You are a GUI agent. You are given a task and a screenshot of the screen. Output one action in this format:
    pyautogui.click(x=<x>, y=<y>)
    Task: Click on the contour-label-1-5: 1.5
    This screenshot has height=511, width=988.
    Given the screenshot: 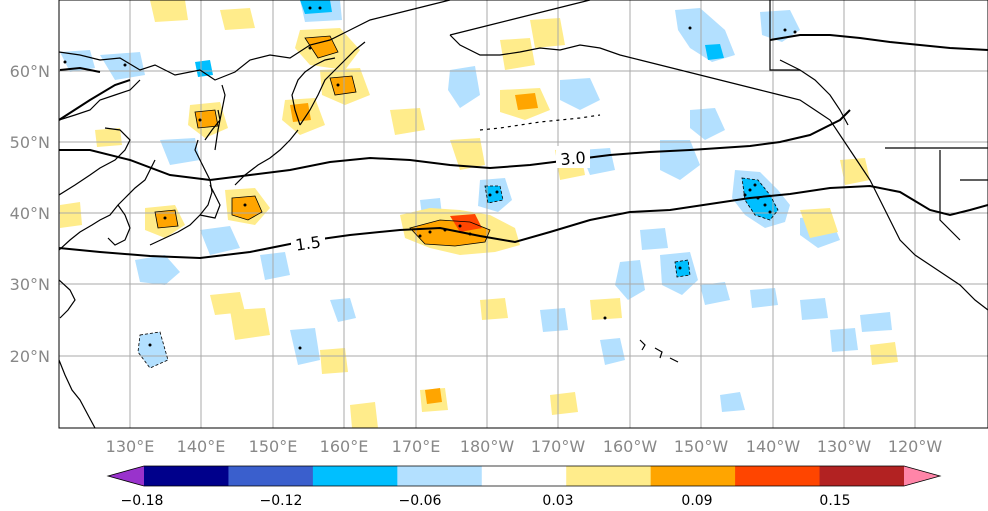 What is the action you would take?
    pyautogui.click(x=308, y=243)
    